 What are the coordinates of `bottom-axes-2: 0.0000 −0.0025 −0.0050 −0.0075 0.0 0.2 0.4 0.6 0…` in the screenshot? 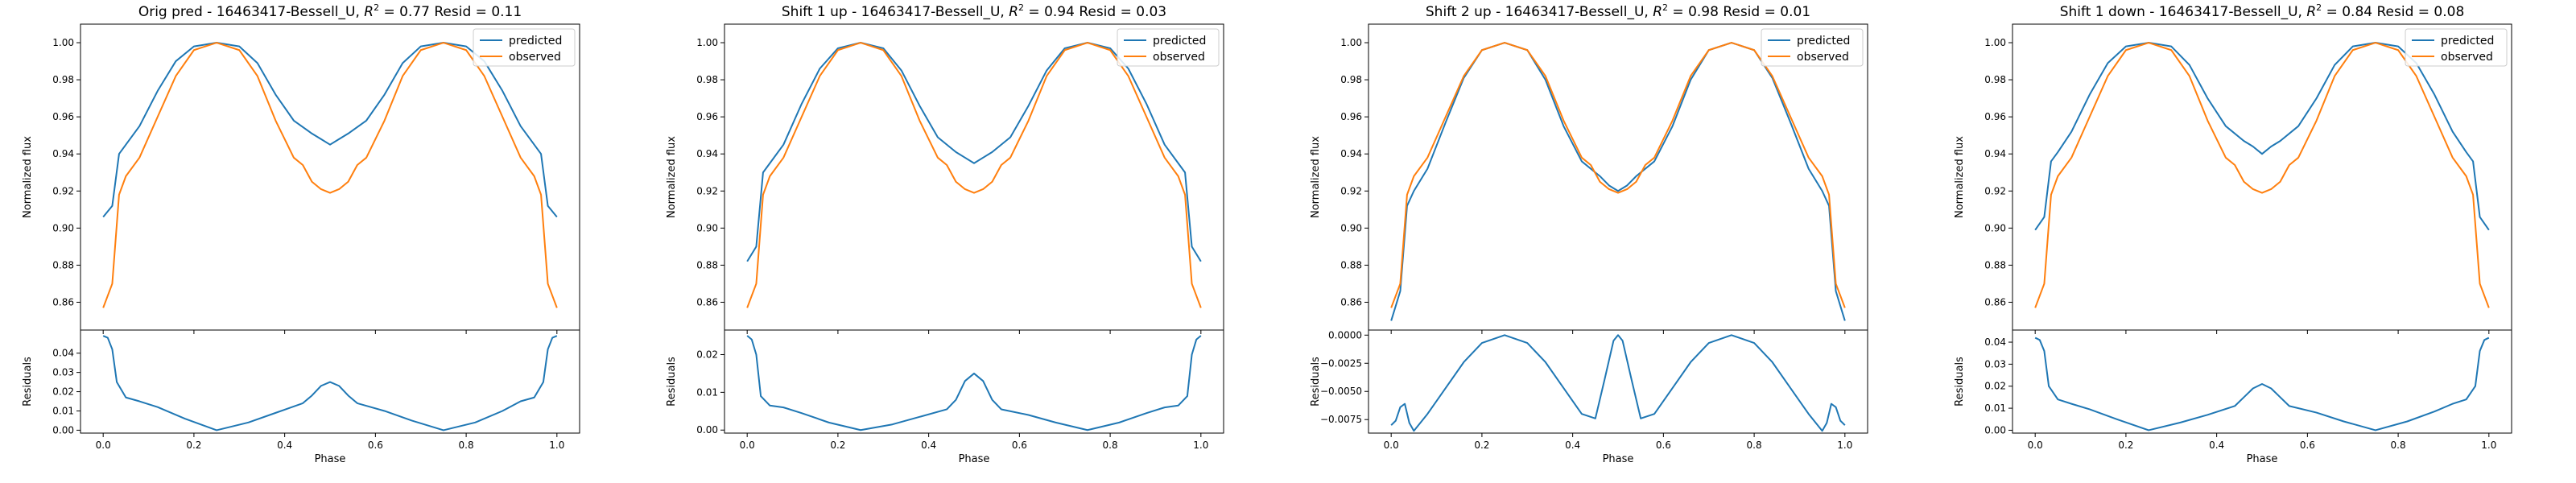 It's located at (1589, 397).